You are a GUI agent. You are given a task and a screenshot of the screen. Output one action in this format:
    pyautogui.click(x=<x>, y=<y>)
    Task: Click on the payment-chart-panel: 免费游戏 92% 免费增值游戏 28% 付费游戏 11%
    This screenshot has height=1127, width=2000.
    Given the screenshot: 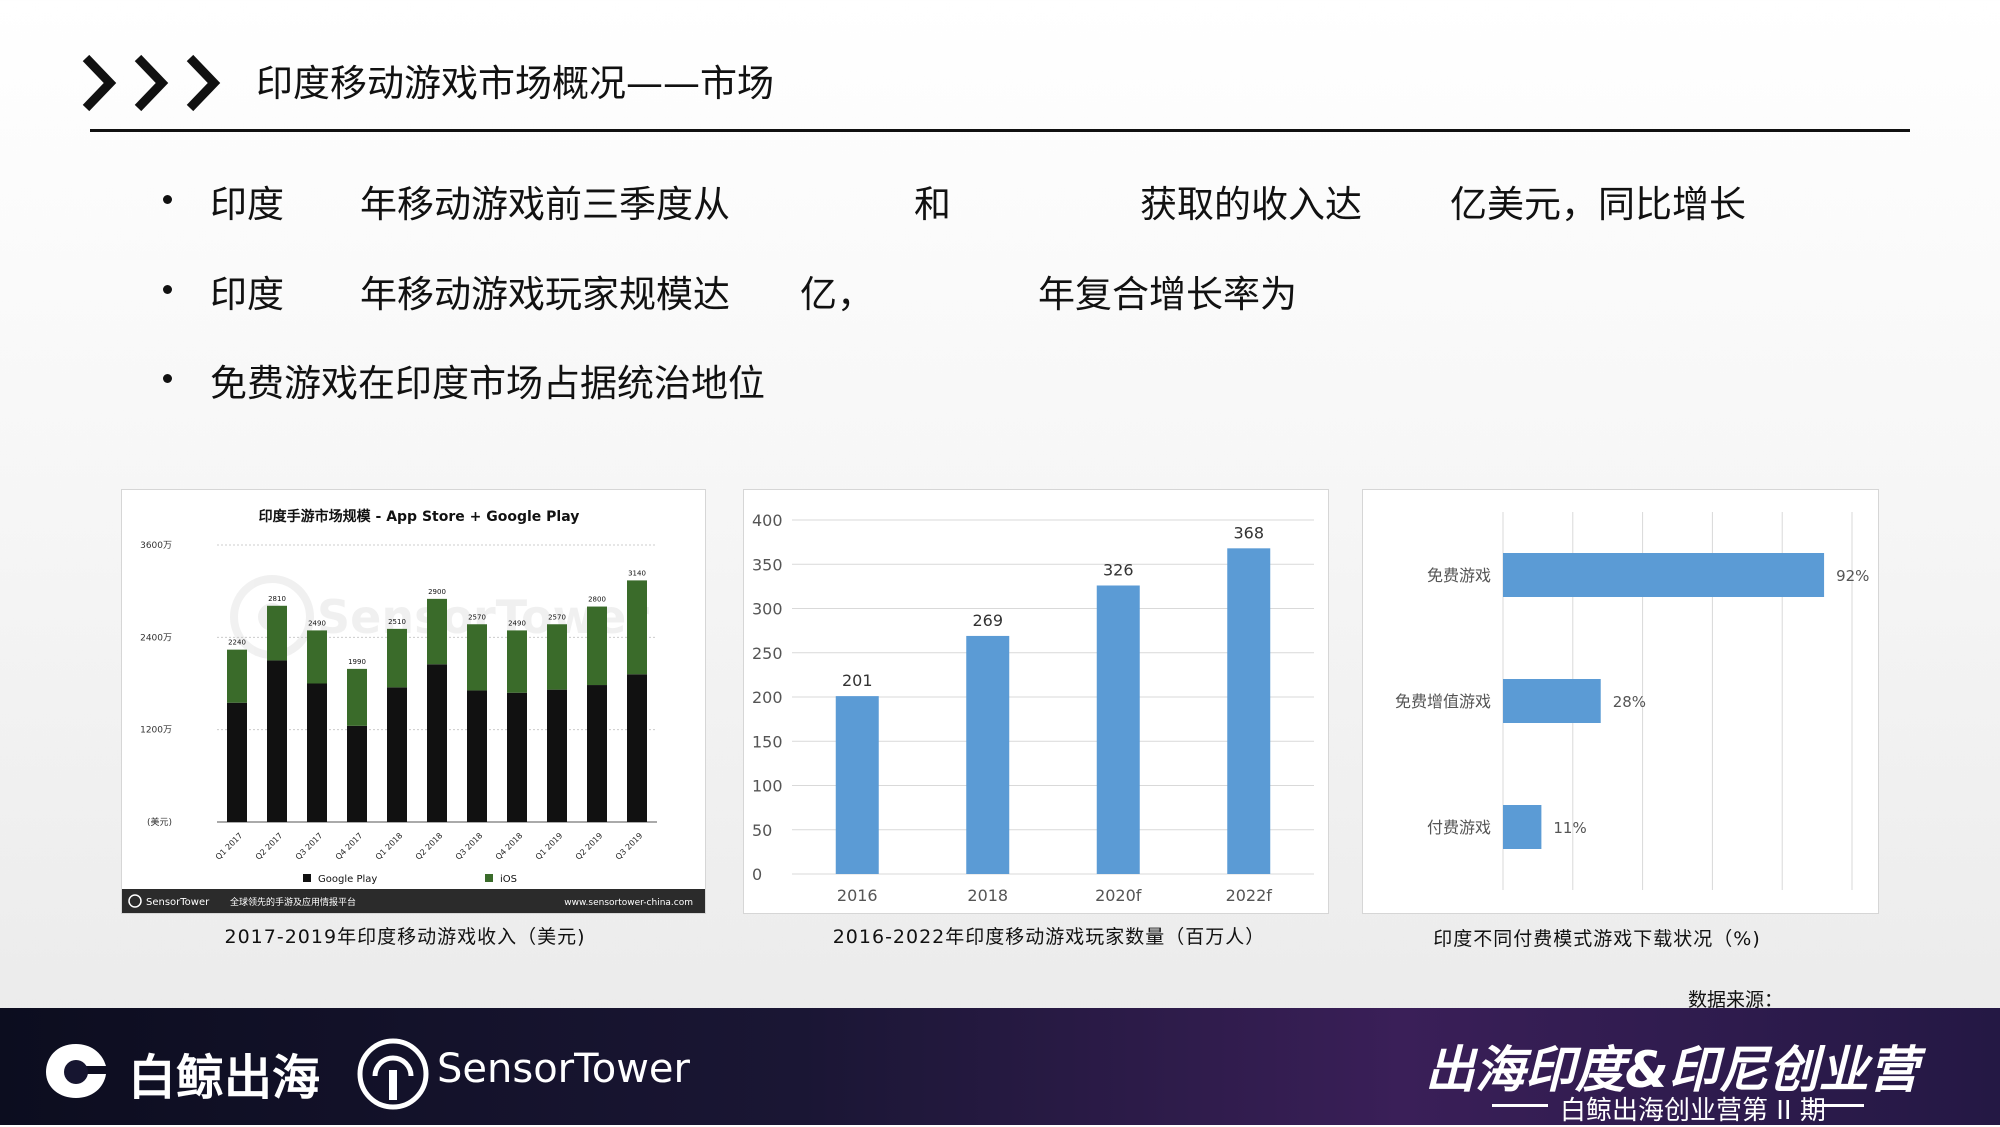 What is the action you would take?
    pyautogui.click(x=1620, y=701)
    